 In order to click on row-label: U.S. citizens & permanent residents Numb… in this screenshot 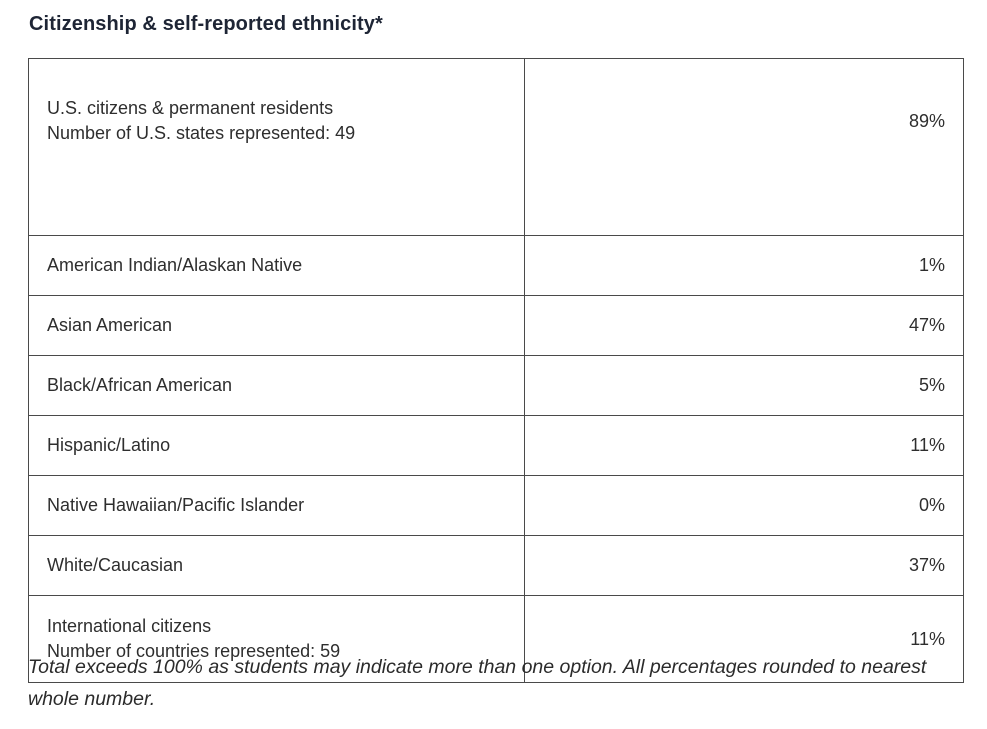, I will do `click(276, 147)`.